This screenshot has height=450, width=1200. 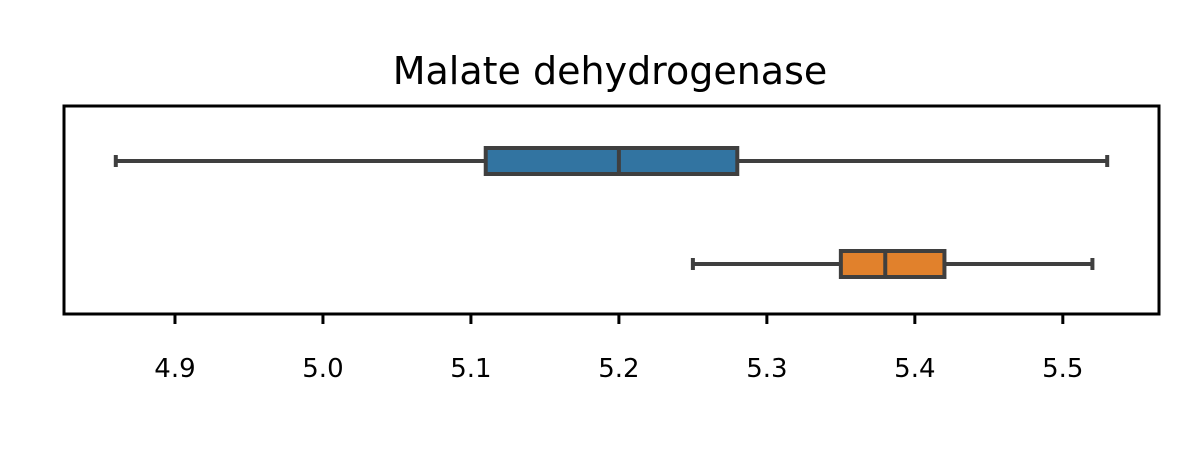 What do you see at coordinates (322, 369) in the screenshot?
I see `x-tick-label-1: 5.0` at bounding box center [322, 369].